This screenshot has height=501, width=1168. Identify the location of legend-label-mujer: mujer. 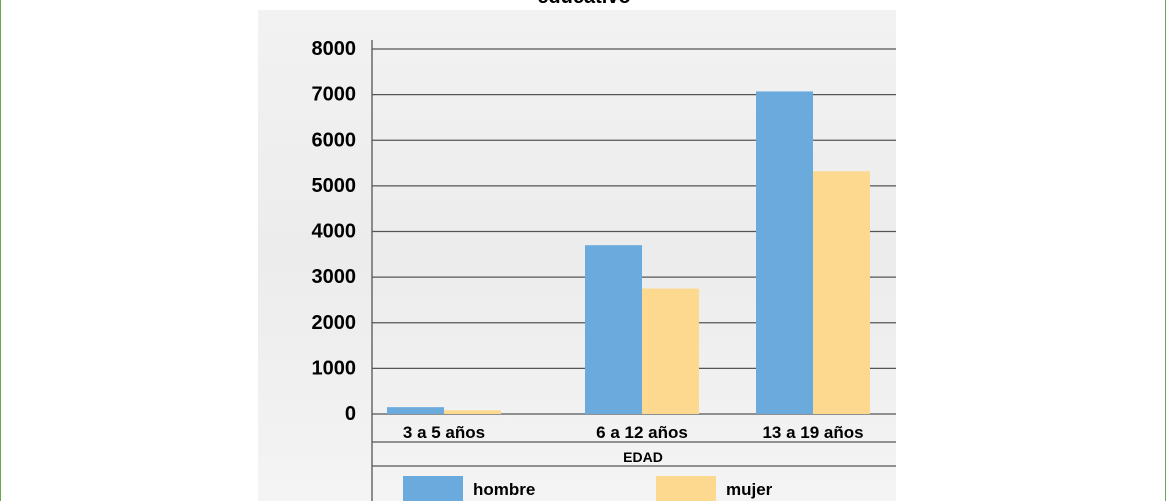
(749, 489).